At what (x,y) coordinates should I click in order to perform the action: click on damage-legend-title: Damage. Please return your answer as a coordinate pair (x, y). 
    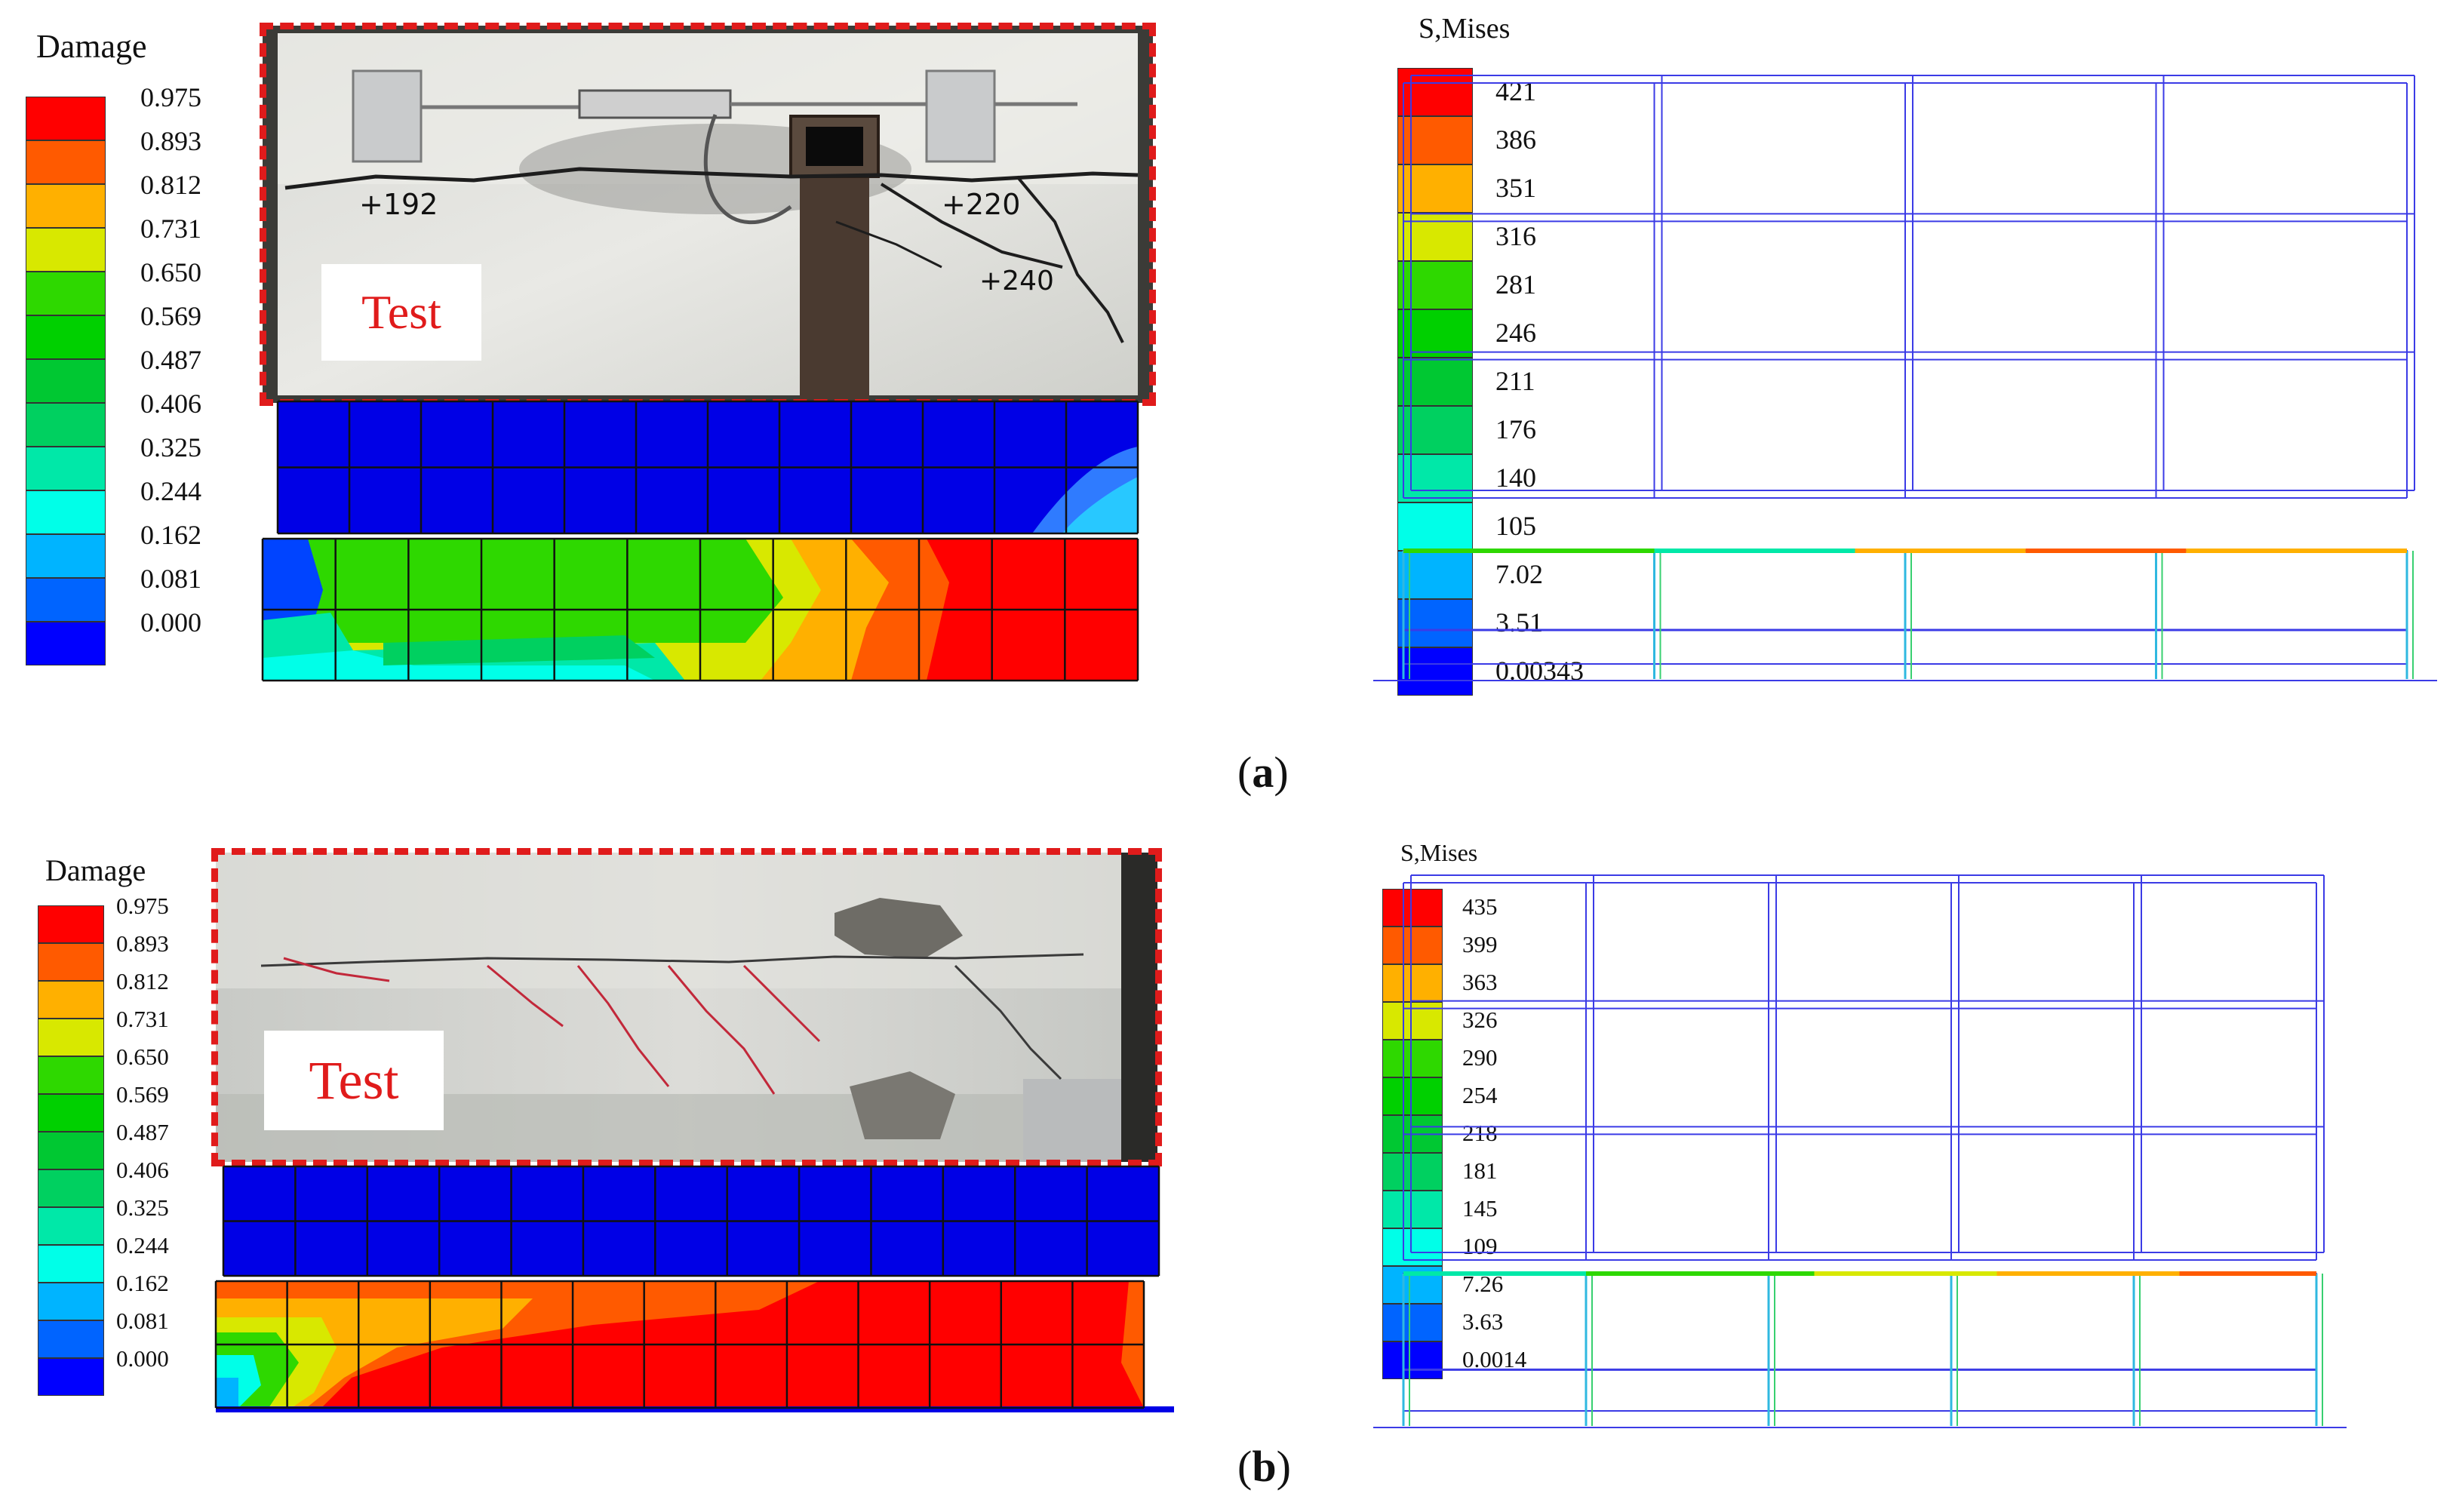
    Looking at the image, I should click on (95, 870).